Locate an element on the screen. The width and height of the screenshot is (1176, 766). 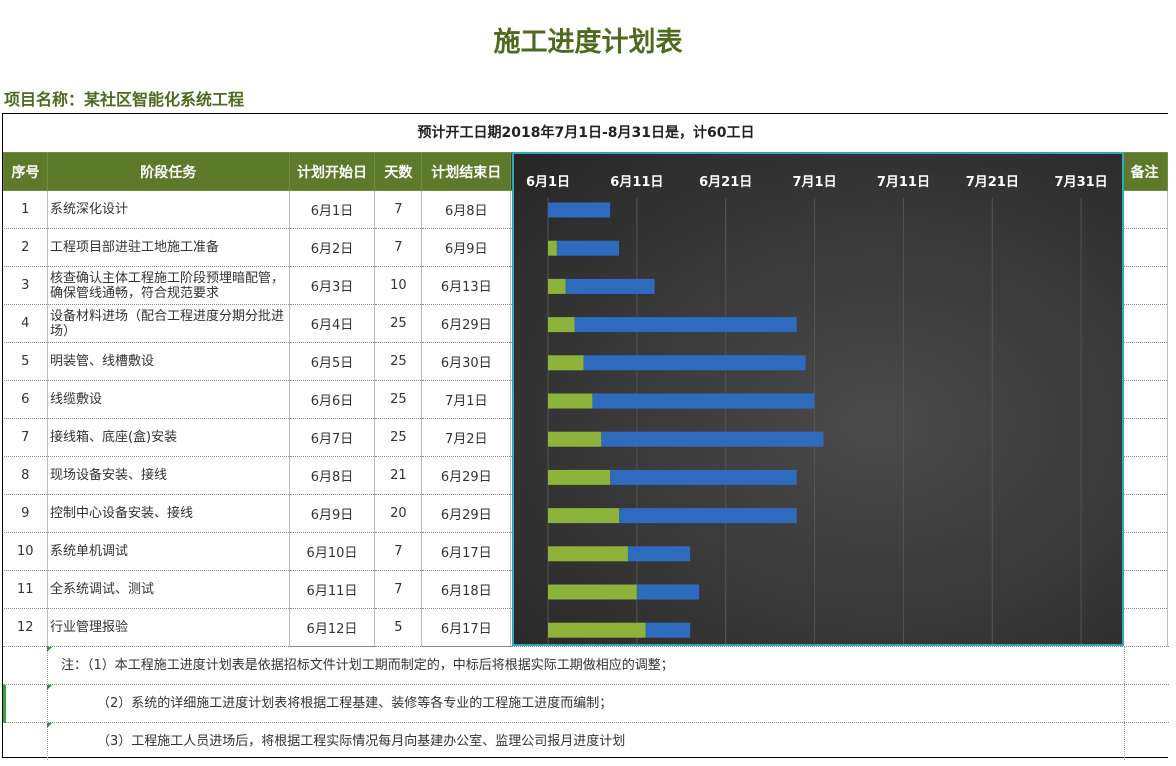
row-end-date: 7月1日 is located at coordinates (466, 399).